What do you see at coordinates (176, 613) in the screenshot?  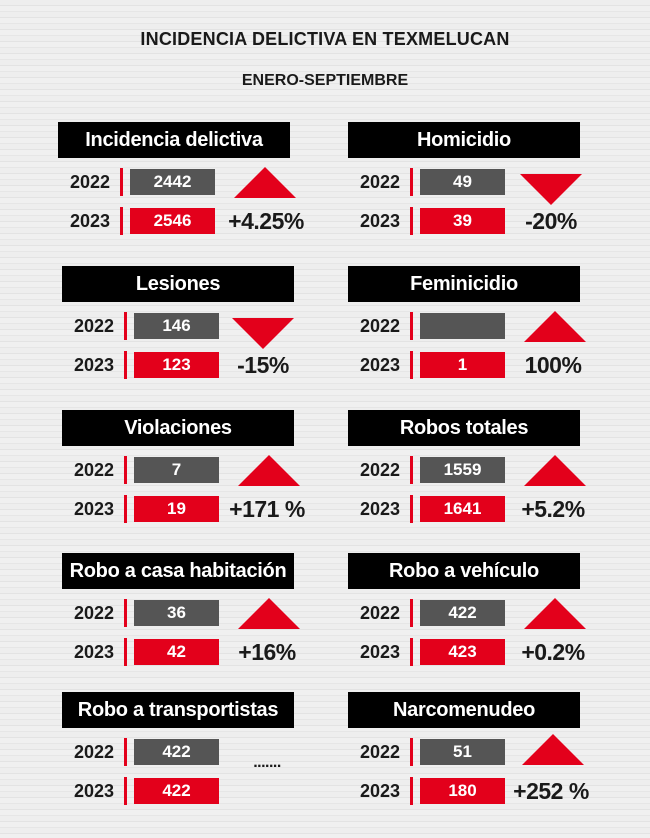 I see `value-bar-2022: 36` at bounding box center [176, 613].